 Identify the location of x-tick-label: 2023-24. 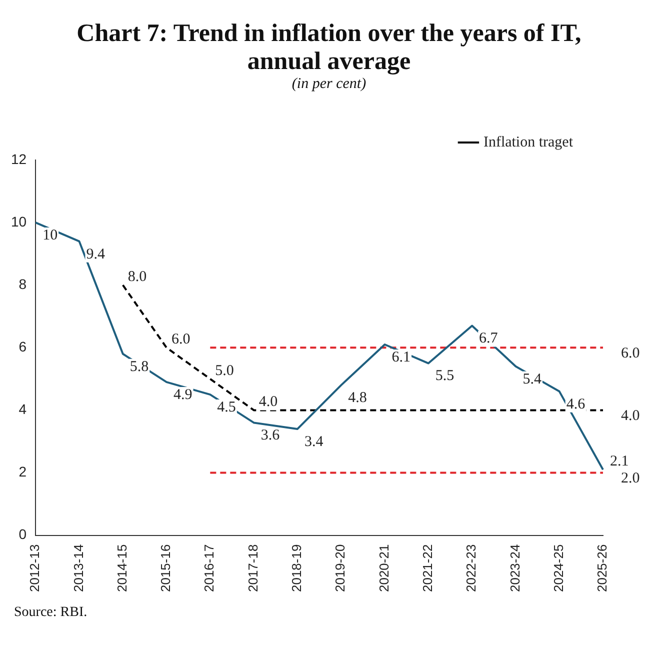
(514, 568).